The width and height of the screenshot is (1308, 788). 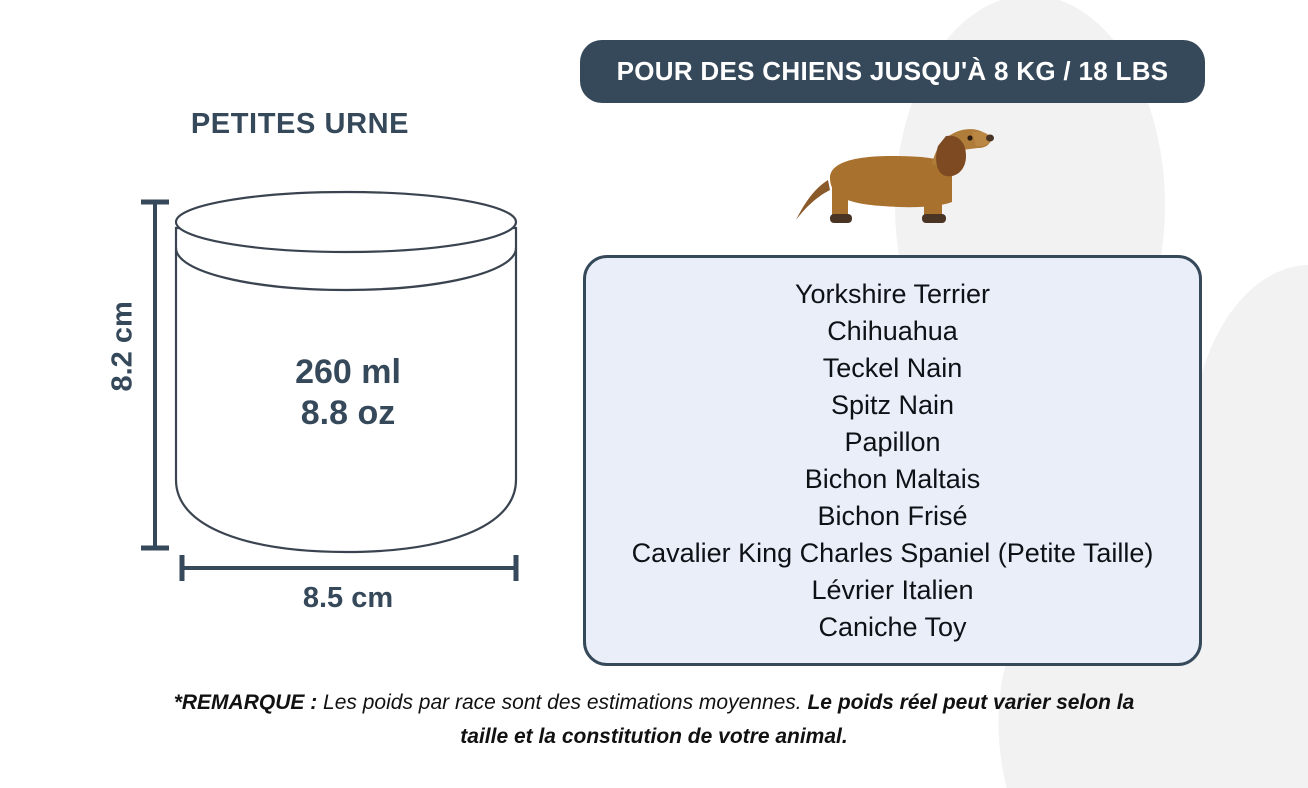 What do you see at coordinates (892, 589) in the screenshot?
I see `list-item: Lévrier Italien` at bounding box center [892, 589].